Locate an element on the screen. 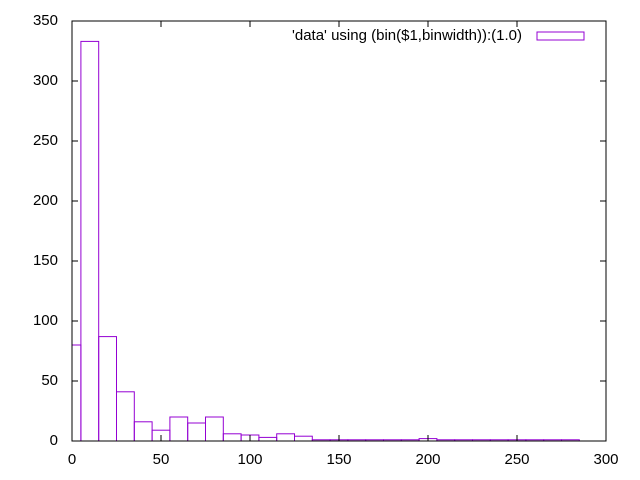 The width and height of the screenshot is (640, 480). y-tick-label: 150 is located at coordinates (45, 260).